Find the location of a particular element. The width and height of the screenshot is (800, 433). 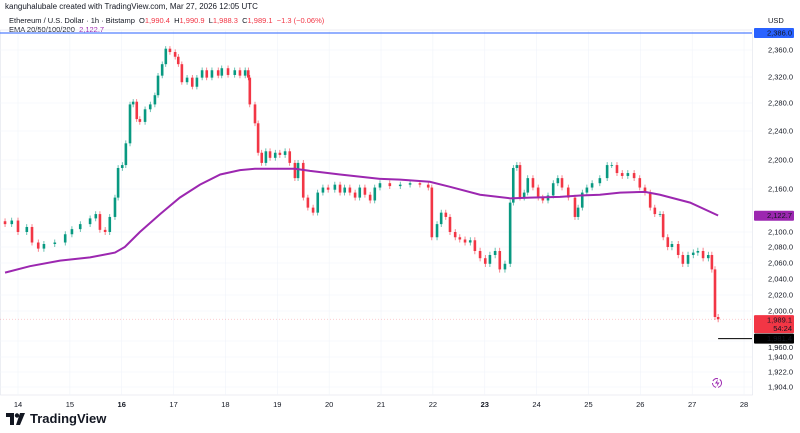

x-tick-label: 28 is located at coordinates (744, 404).